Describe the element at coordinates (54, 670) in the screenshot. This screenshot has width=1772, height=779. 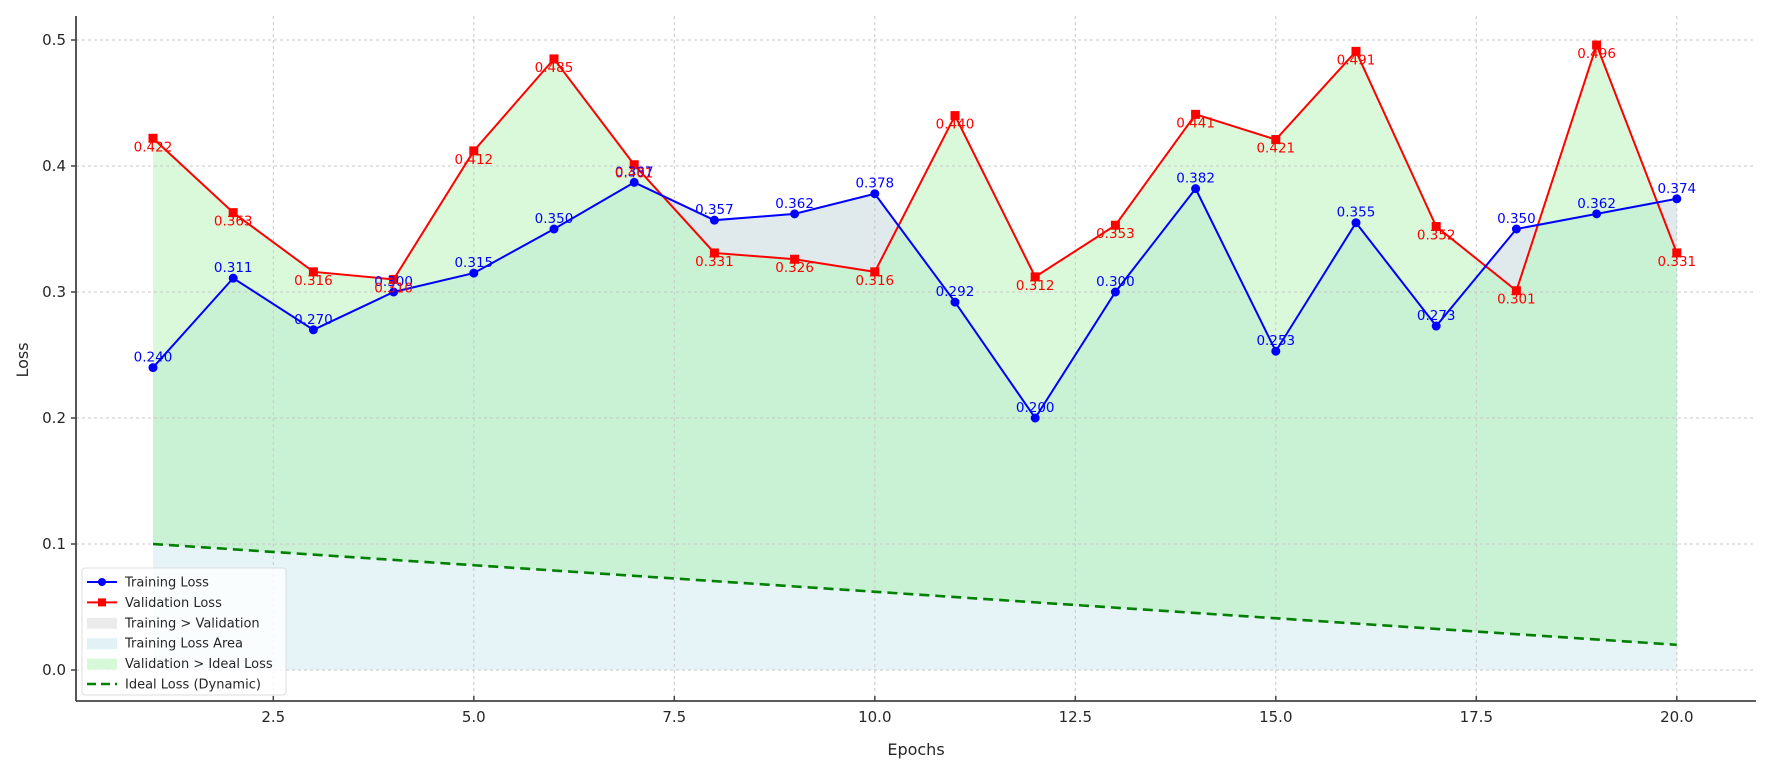
I see `y-tick-label: 0.0` at that location.